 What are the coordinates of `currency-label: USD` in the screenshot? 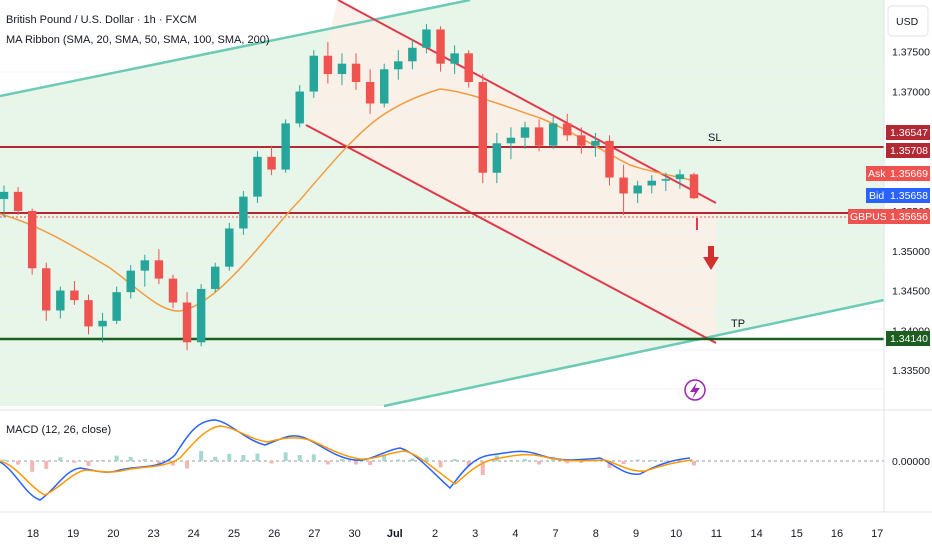 It's located at (907, 22).